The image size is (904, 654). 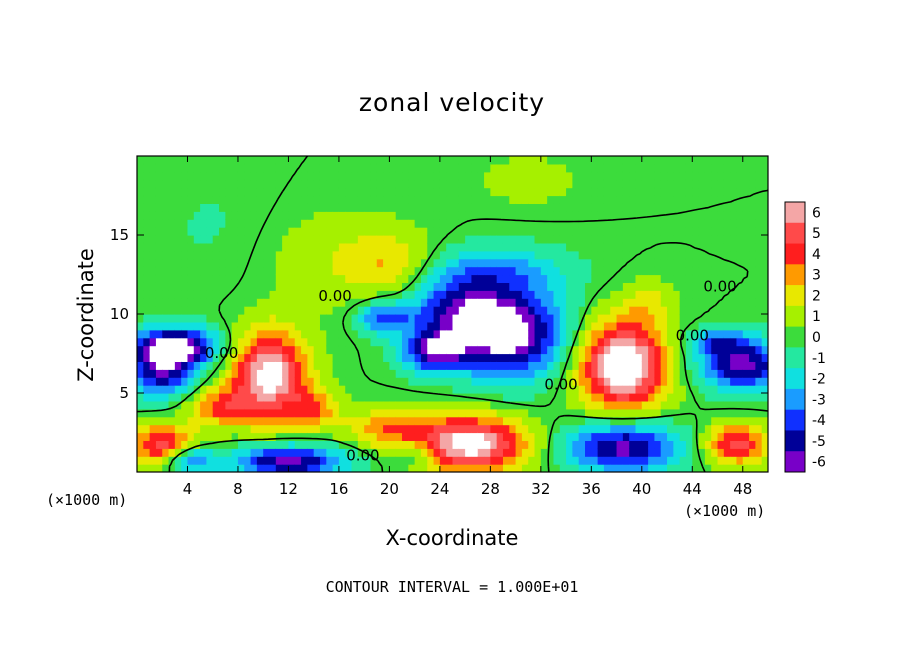 What do you see at coordinates (795, 462) in the screenshot?
I see `colorbar-swatch` at bounding box center [795, 462].